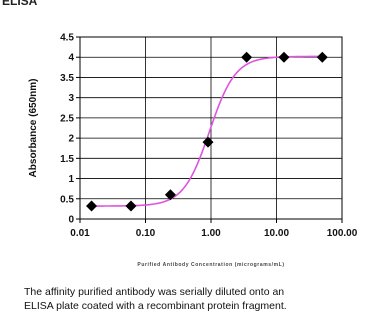 The height and width of the screenshot is (330, 373). Describe the element at coordinates (70, 129) in the screenshot. I see `y-axis-ticks: 0 0.5 1 1.5 2 2.5 3 3.5 4 4.5` at that location.